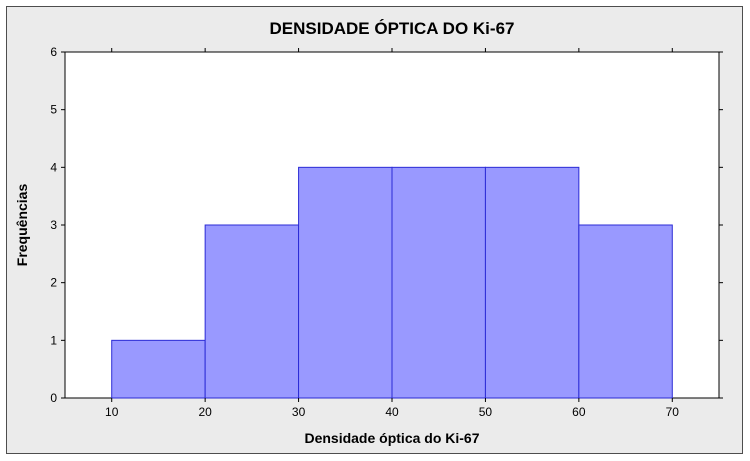 The image size is (750, 461). I want to click on x-tick-label: 40, so click(392, 412).